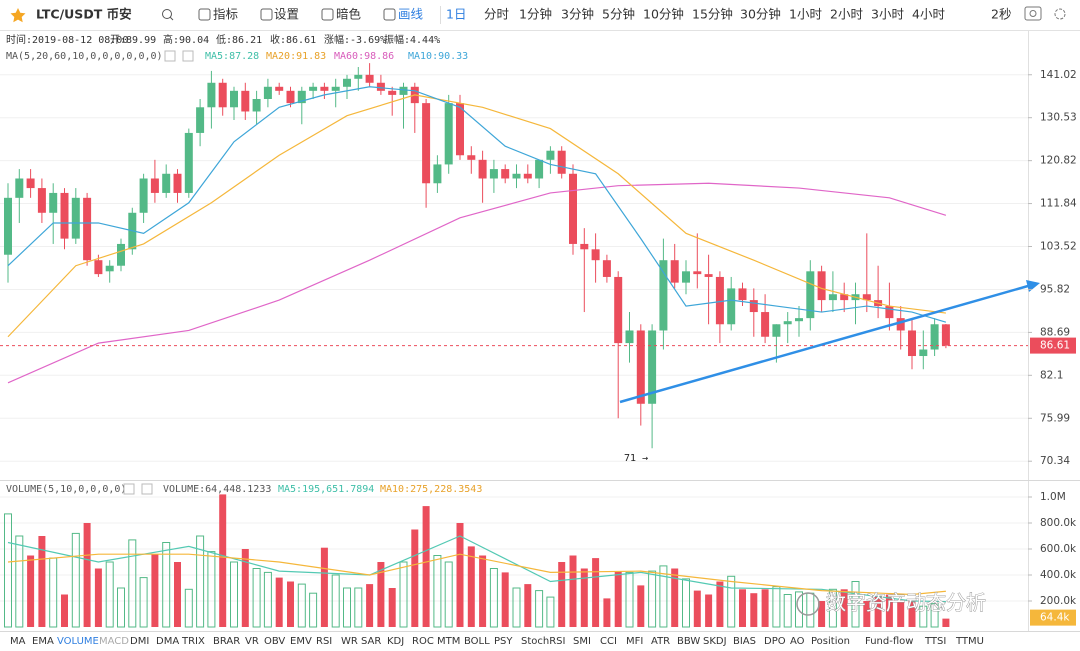 Image resolution: width=1080 pixels, height=651 pixels. Describe the element at coordinates (887, 14) in the screenshot. I see `toolbar-item: 3小时` at that location.